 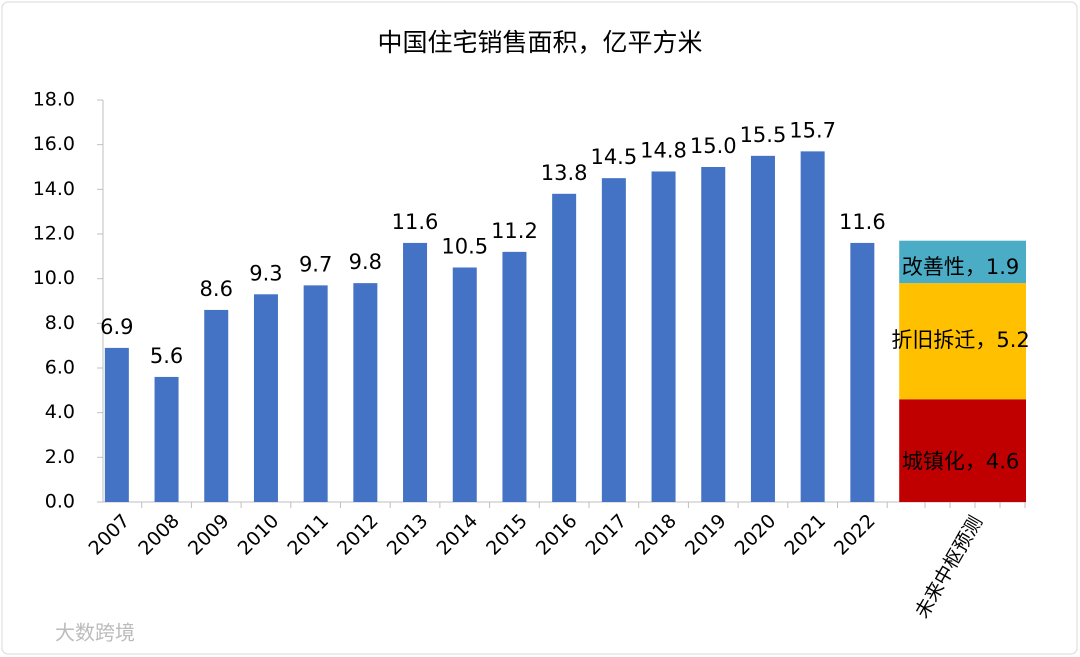 I want to click on chart-title: 中国住宅销售面积，亿平方米, so click(x=539, y=42).